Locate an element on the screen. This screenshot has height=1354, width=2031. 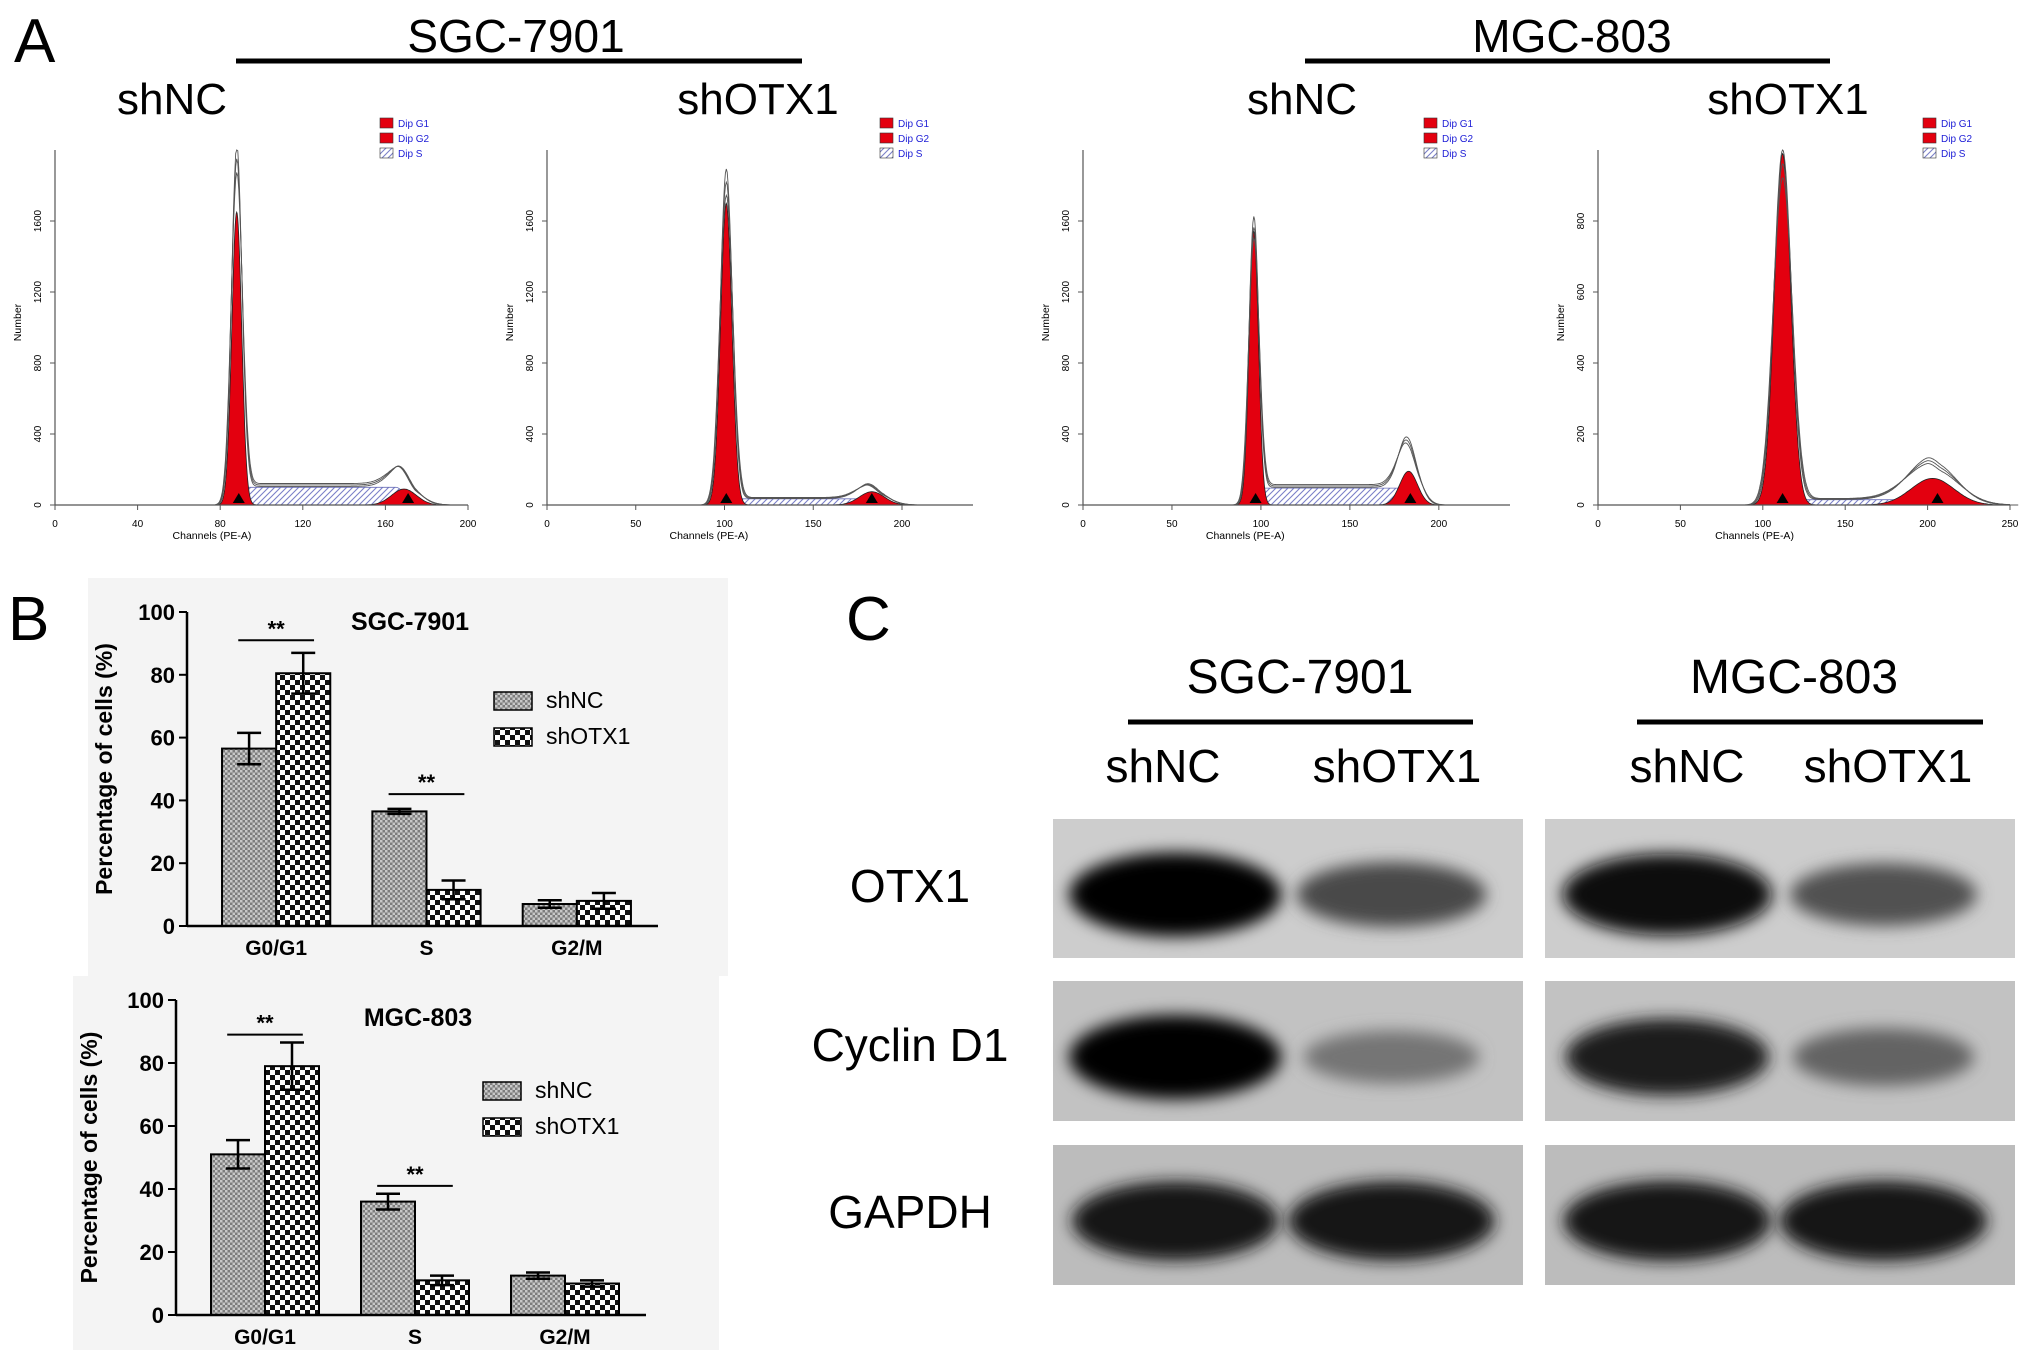
blot-lane-label: shNC is located at coordinates (1162, 766).